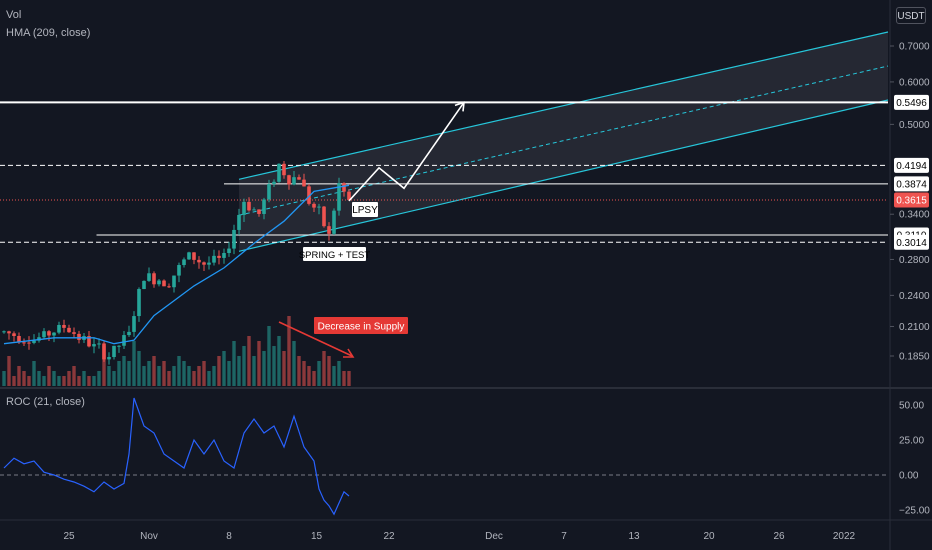 This screenshot has width=932, height=550. I want to click on roc-tick-label: −25.00, so click(914, 511).